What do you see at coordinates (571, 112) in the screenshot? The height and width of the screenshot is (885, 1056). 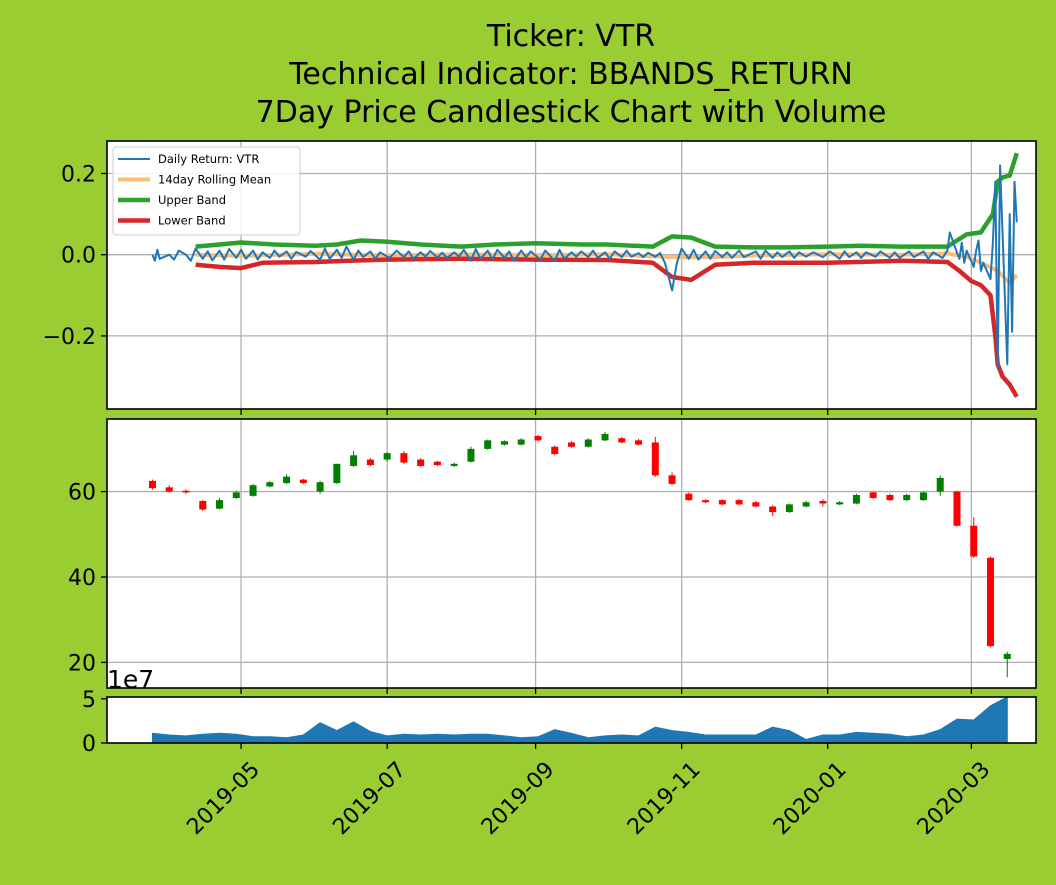 I see `chart-title-line3: 7Day Price Candlestick Chart with Volume` at bounding box center [571, 112].